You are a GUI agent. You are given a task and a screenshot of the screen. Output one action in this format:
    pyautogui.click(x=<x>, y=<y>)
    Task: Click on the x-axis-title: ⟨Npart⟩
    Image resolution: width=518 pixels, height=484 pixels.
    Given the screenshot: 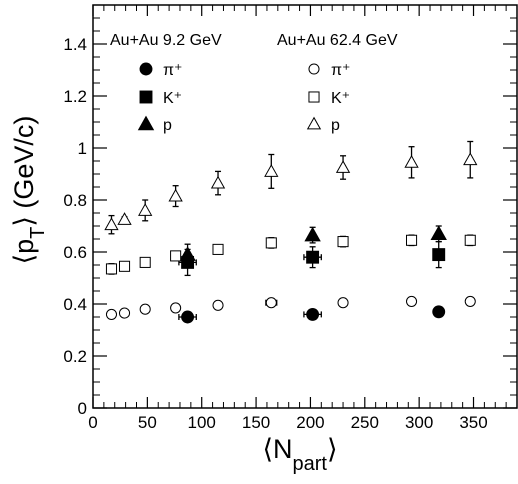 What is the action you would take?
    pyautogui.click(x=299, y=454)
    